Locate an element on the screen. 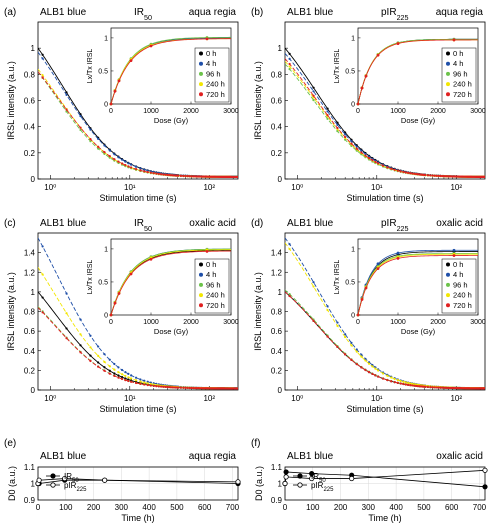 The width and height of the screenshot is (500, 529). y-tick-label: 0.4 is located at coordinates (30, 351).